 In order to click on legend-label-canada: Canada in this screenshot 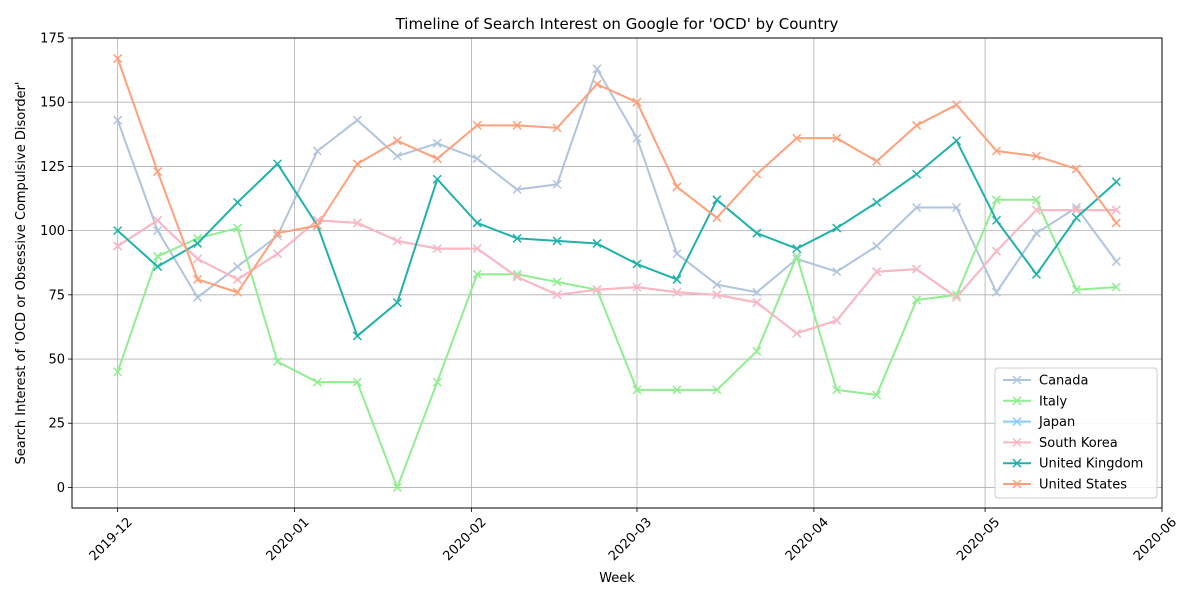, I will do `click(1063, 381)`.